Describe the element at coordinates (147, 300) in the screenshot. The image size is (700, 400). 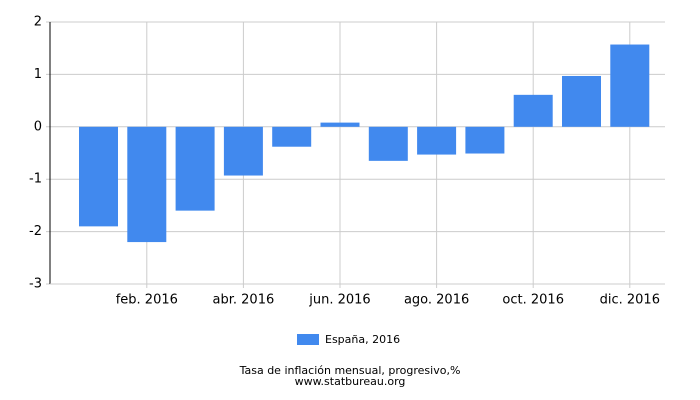
I see `x-tick-label: feb. 2016` at that location.